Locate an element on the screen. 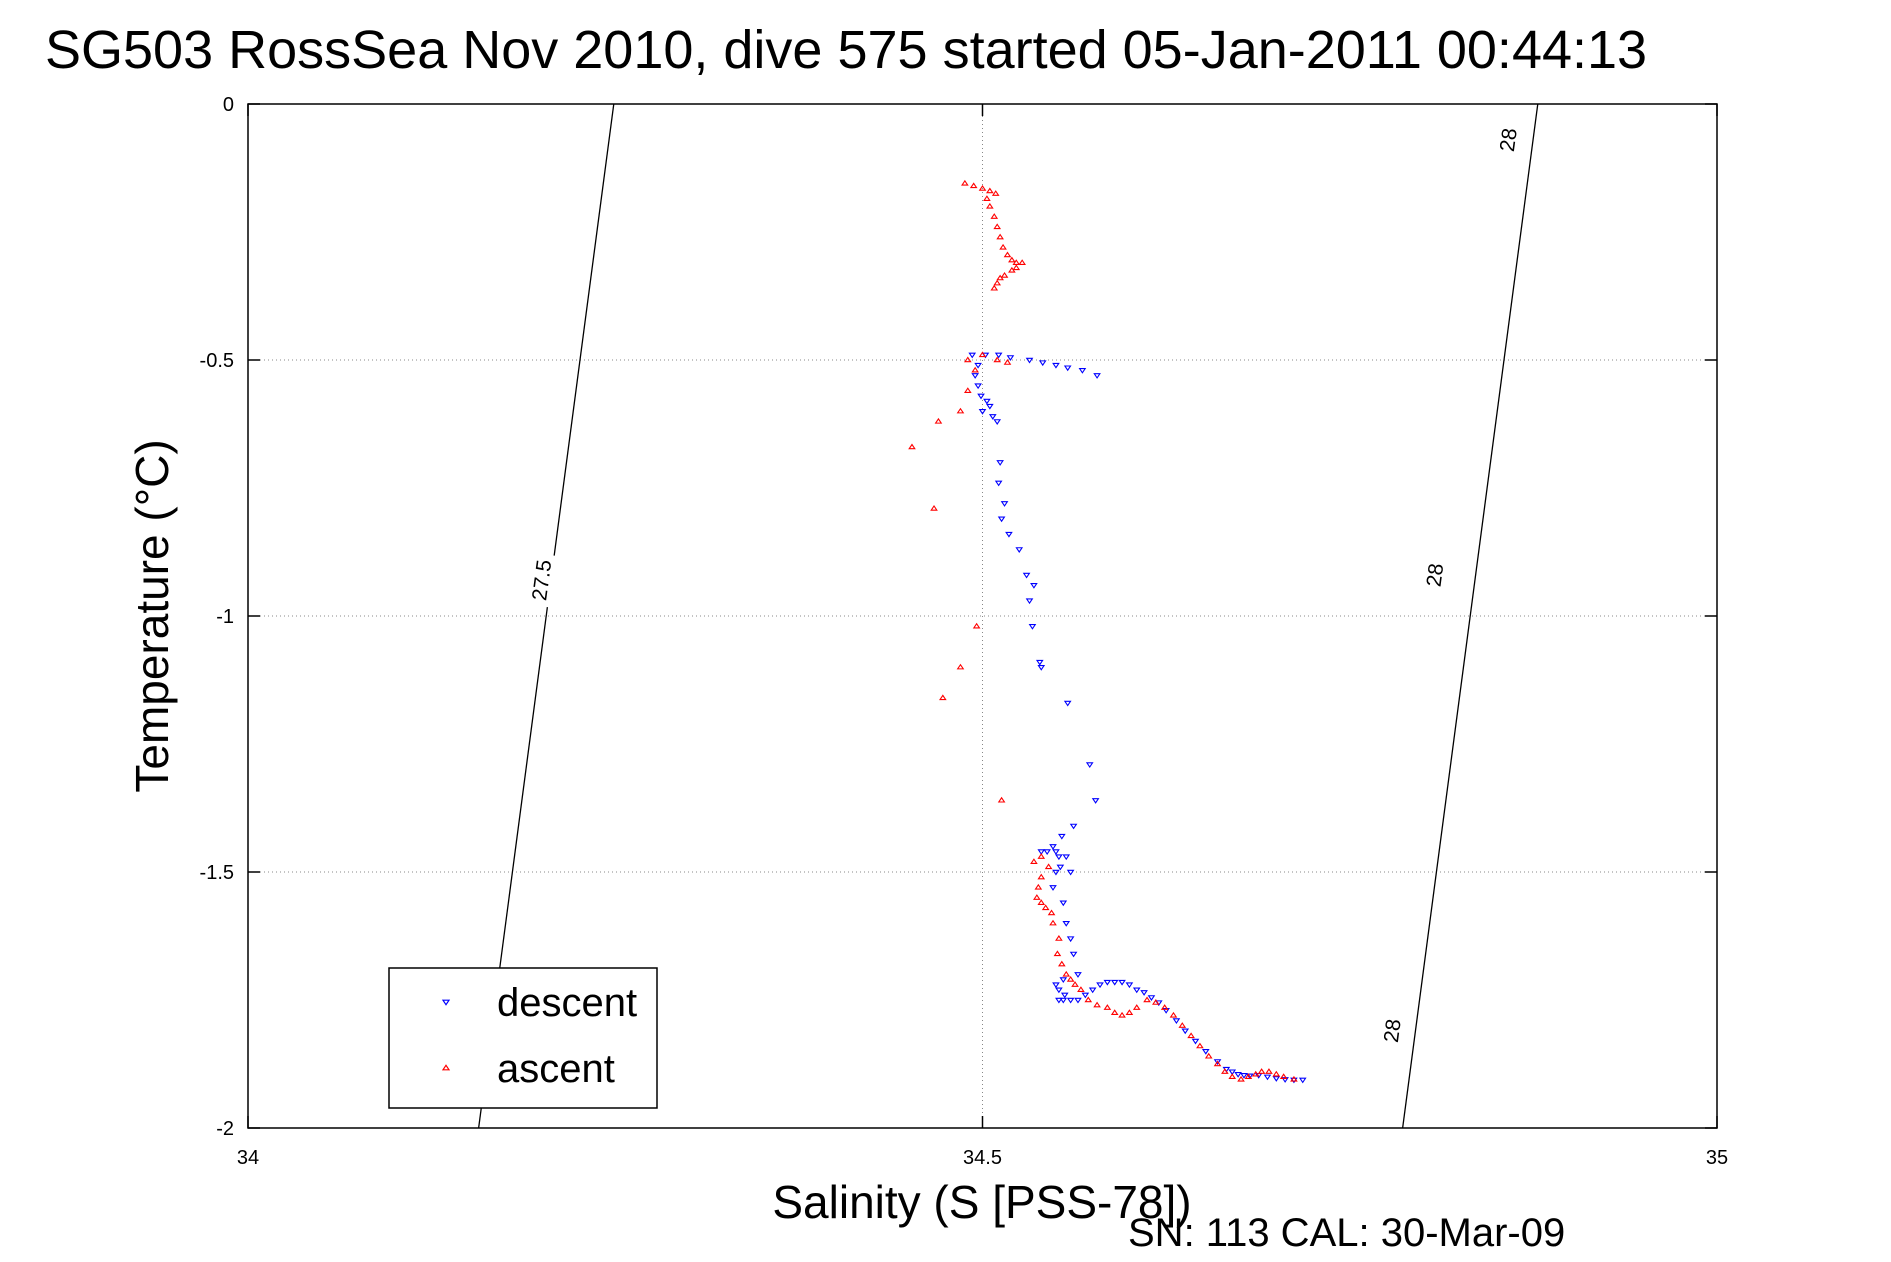 This screenshot has height=1262, width=1891. legend-label-ascent: ascent is located at coordinates (556, 1069).